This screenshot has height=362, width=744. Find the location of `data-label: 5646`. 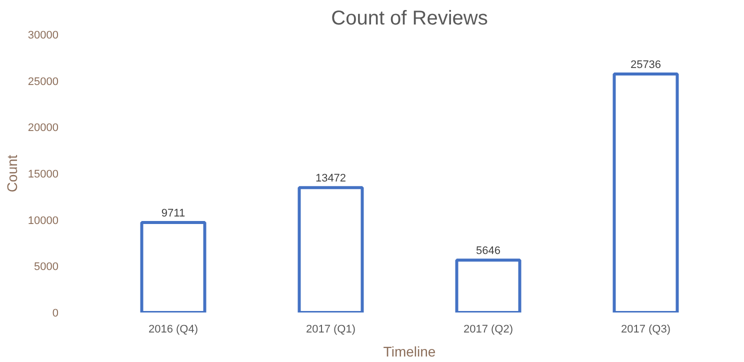

data-label: 5646 is located at coordinates (488, 251).